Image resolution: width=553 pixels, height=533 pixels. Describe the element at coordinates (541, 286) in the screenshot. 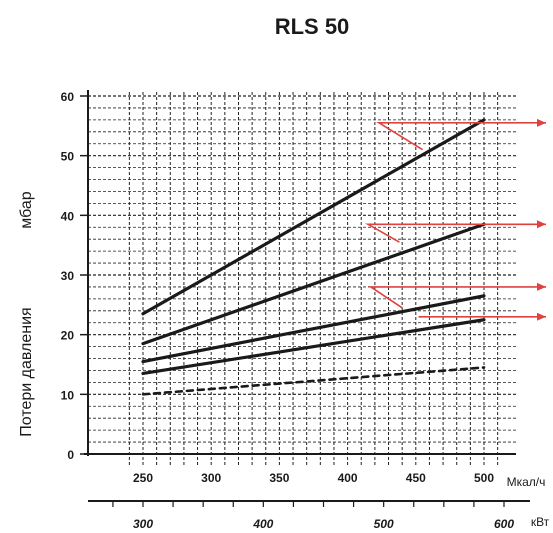

I see `arrow-series-3-head` at that location.